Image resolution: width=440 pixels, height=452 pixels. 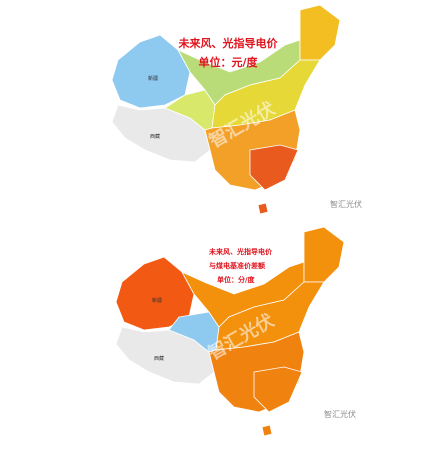 What do you see at coordinates (236, 279) in the screenshot?
I see `map-unit: 单位：分/度` at bounding box center [236, 279].